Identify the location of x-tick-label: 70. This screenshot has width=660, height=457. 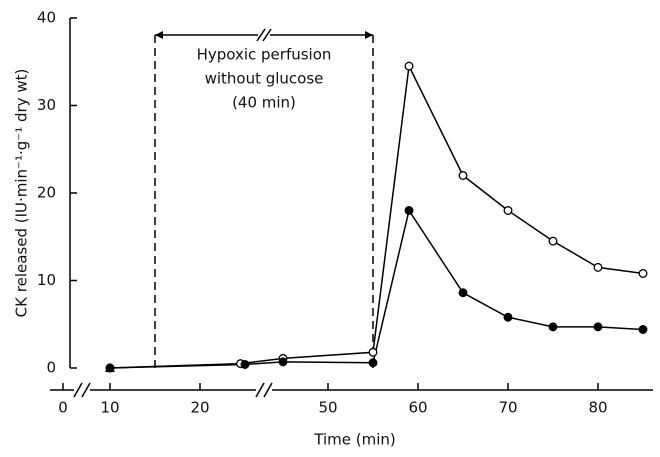
(507, 408).